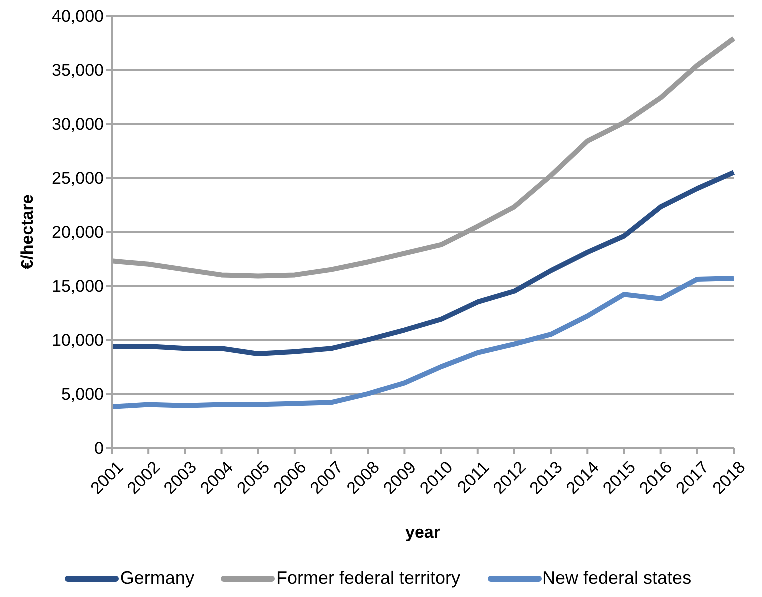 The height and width of the screenshot is (597, 762). Describe the element at coordinates (78, 124) in the screenshot. I see `y-tick-label: 30,000` at that location.